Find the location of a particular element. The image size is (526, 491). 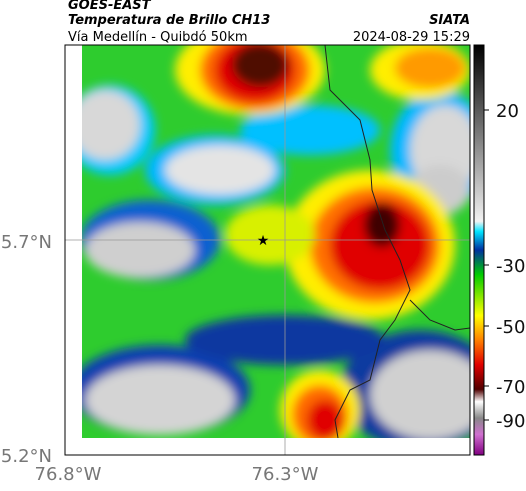

lon-label: 76.3°W is located at coordinates (285, 474).